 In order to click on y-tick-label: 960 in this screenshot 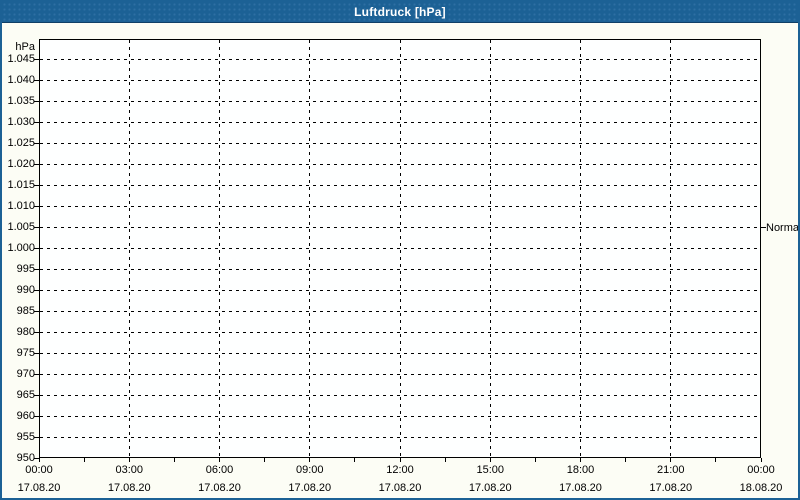, I will do `click(25, 415)`.